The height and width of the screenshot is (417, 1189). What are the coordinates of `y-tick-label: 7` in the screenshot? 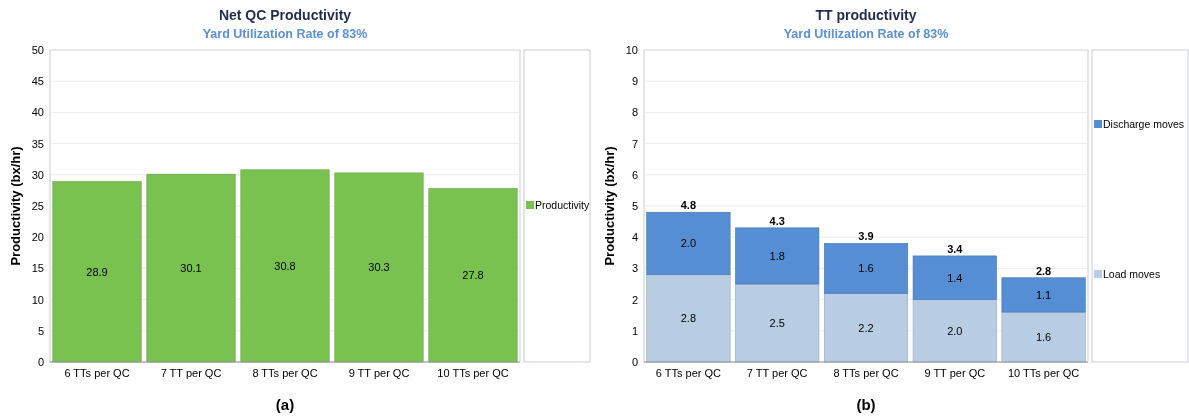 It's located at (634, 143).